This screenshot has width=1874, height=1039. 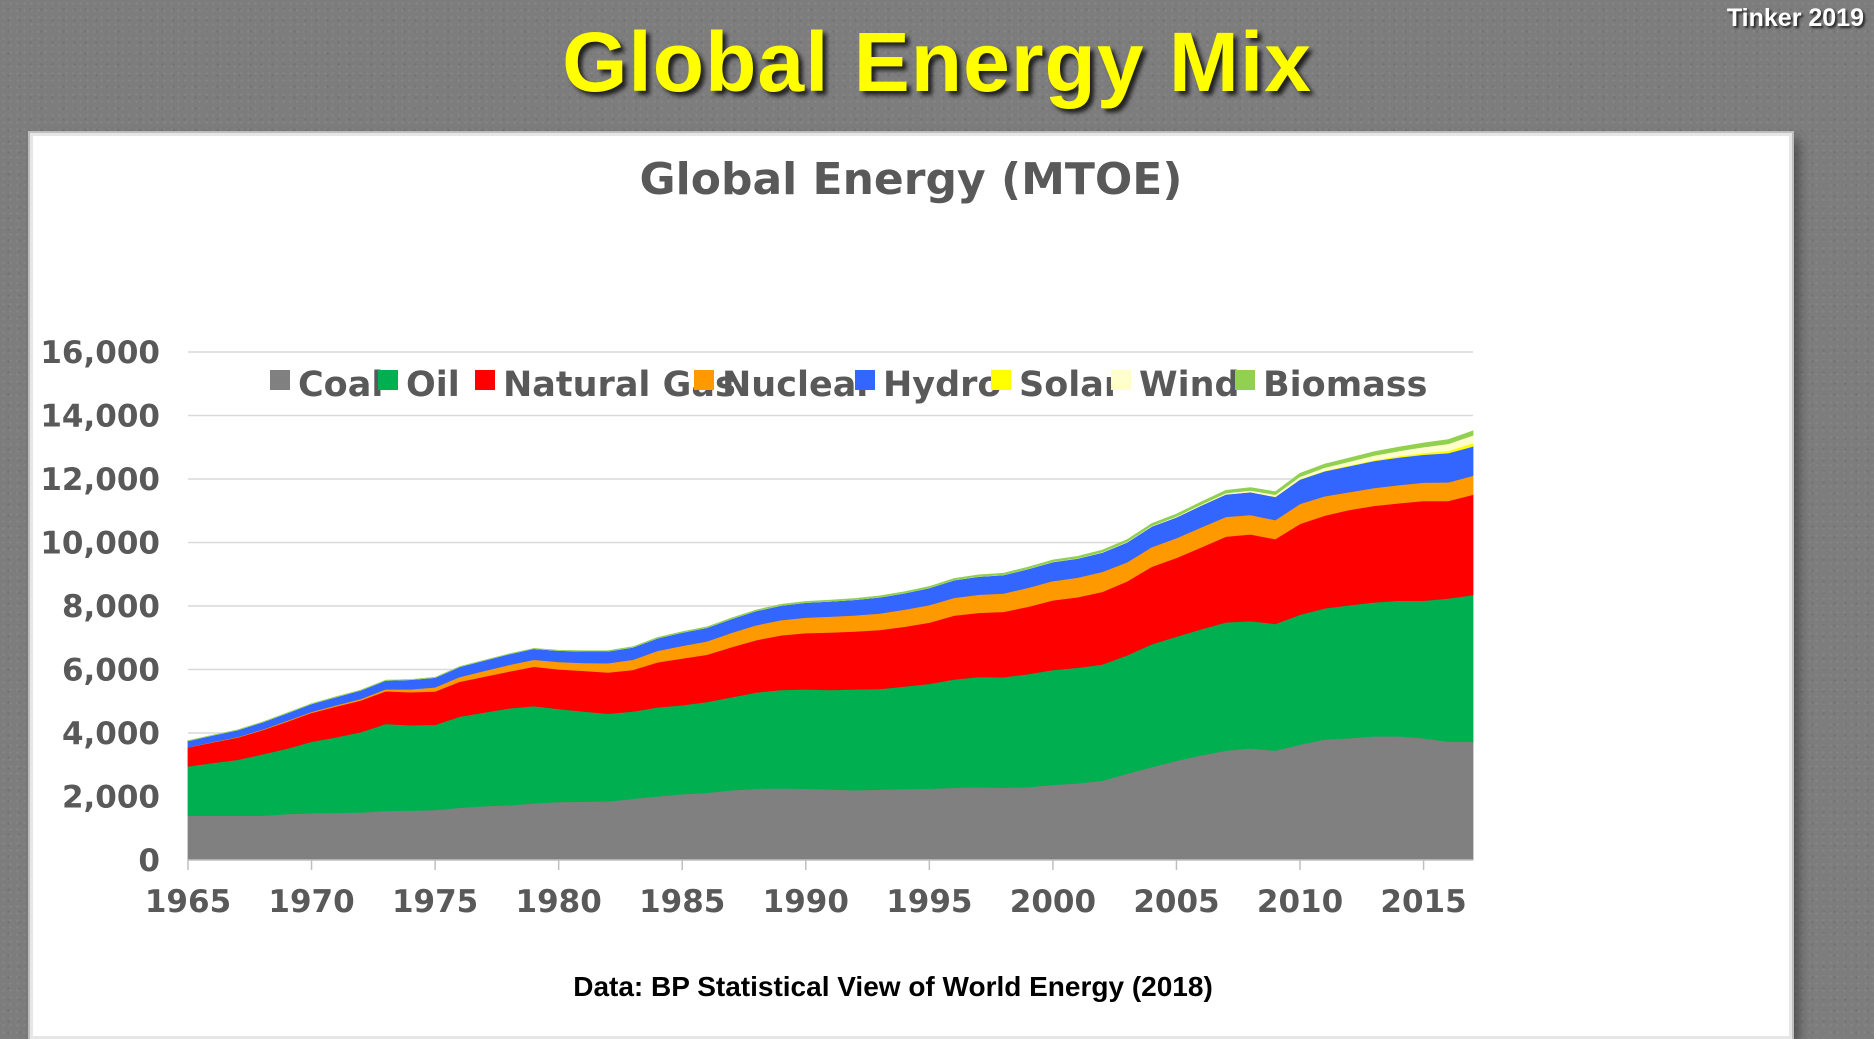 I want to click on legend-label: Nuclear, so click(x=798, y=385).